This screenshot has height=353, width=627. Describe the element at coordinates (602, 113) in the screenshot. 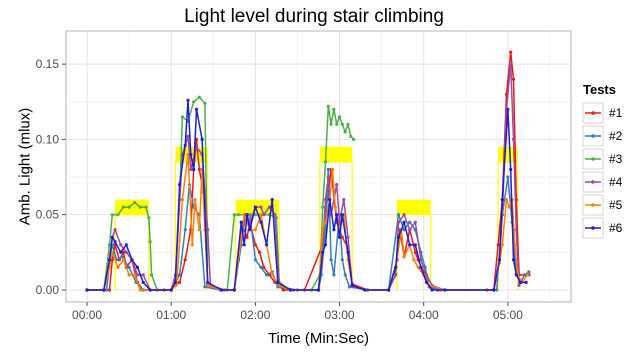

I see `legend-item-1: #1` at that location.